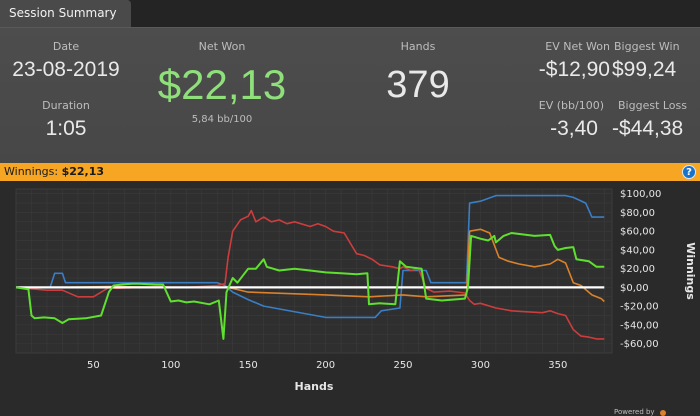 The width and height of the screenshot is (700, 416). What do you see at coordinates (66, 69) in the screenshot?
I see `date-value: 23-08-2019` at bounding box center [66, 69].